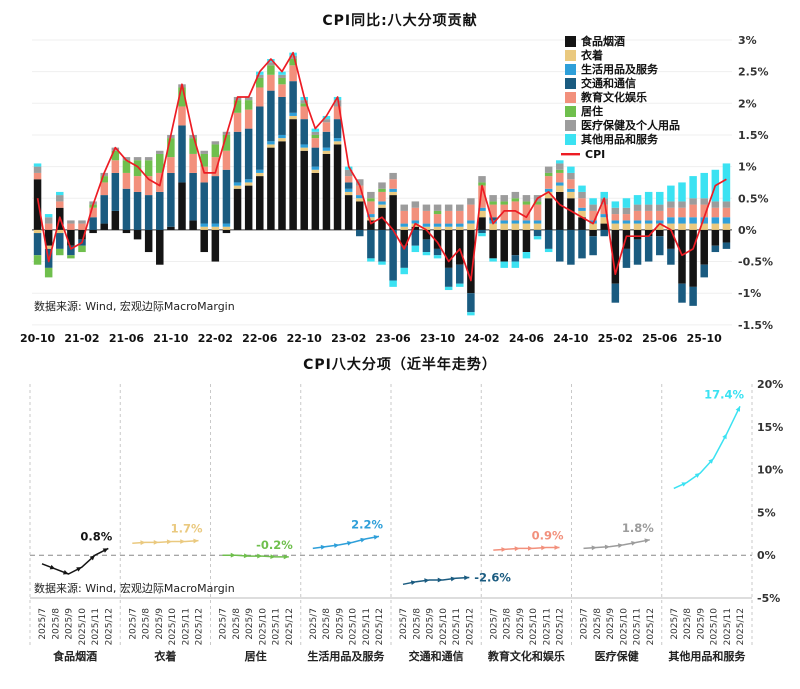  Describe the element at coordinates (749, 293) in the screenshot. I see `y-tick-label: -1%` at that location.